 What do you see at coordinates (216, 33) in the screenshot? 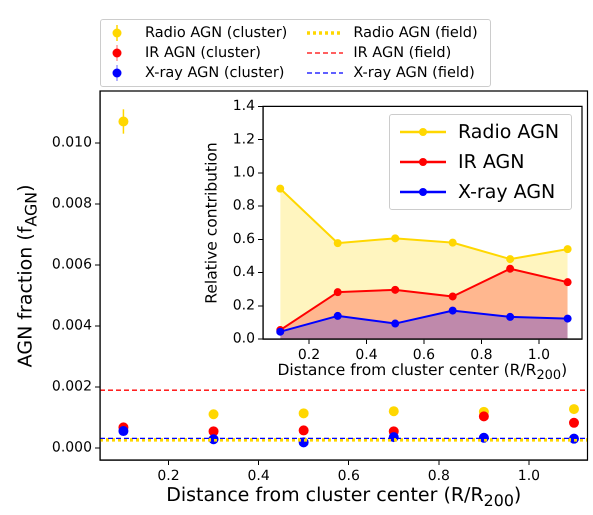
I see `legend-label: Radio AGN (cluster)` at bounding box center [216, 33].